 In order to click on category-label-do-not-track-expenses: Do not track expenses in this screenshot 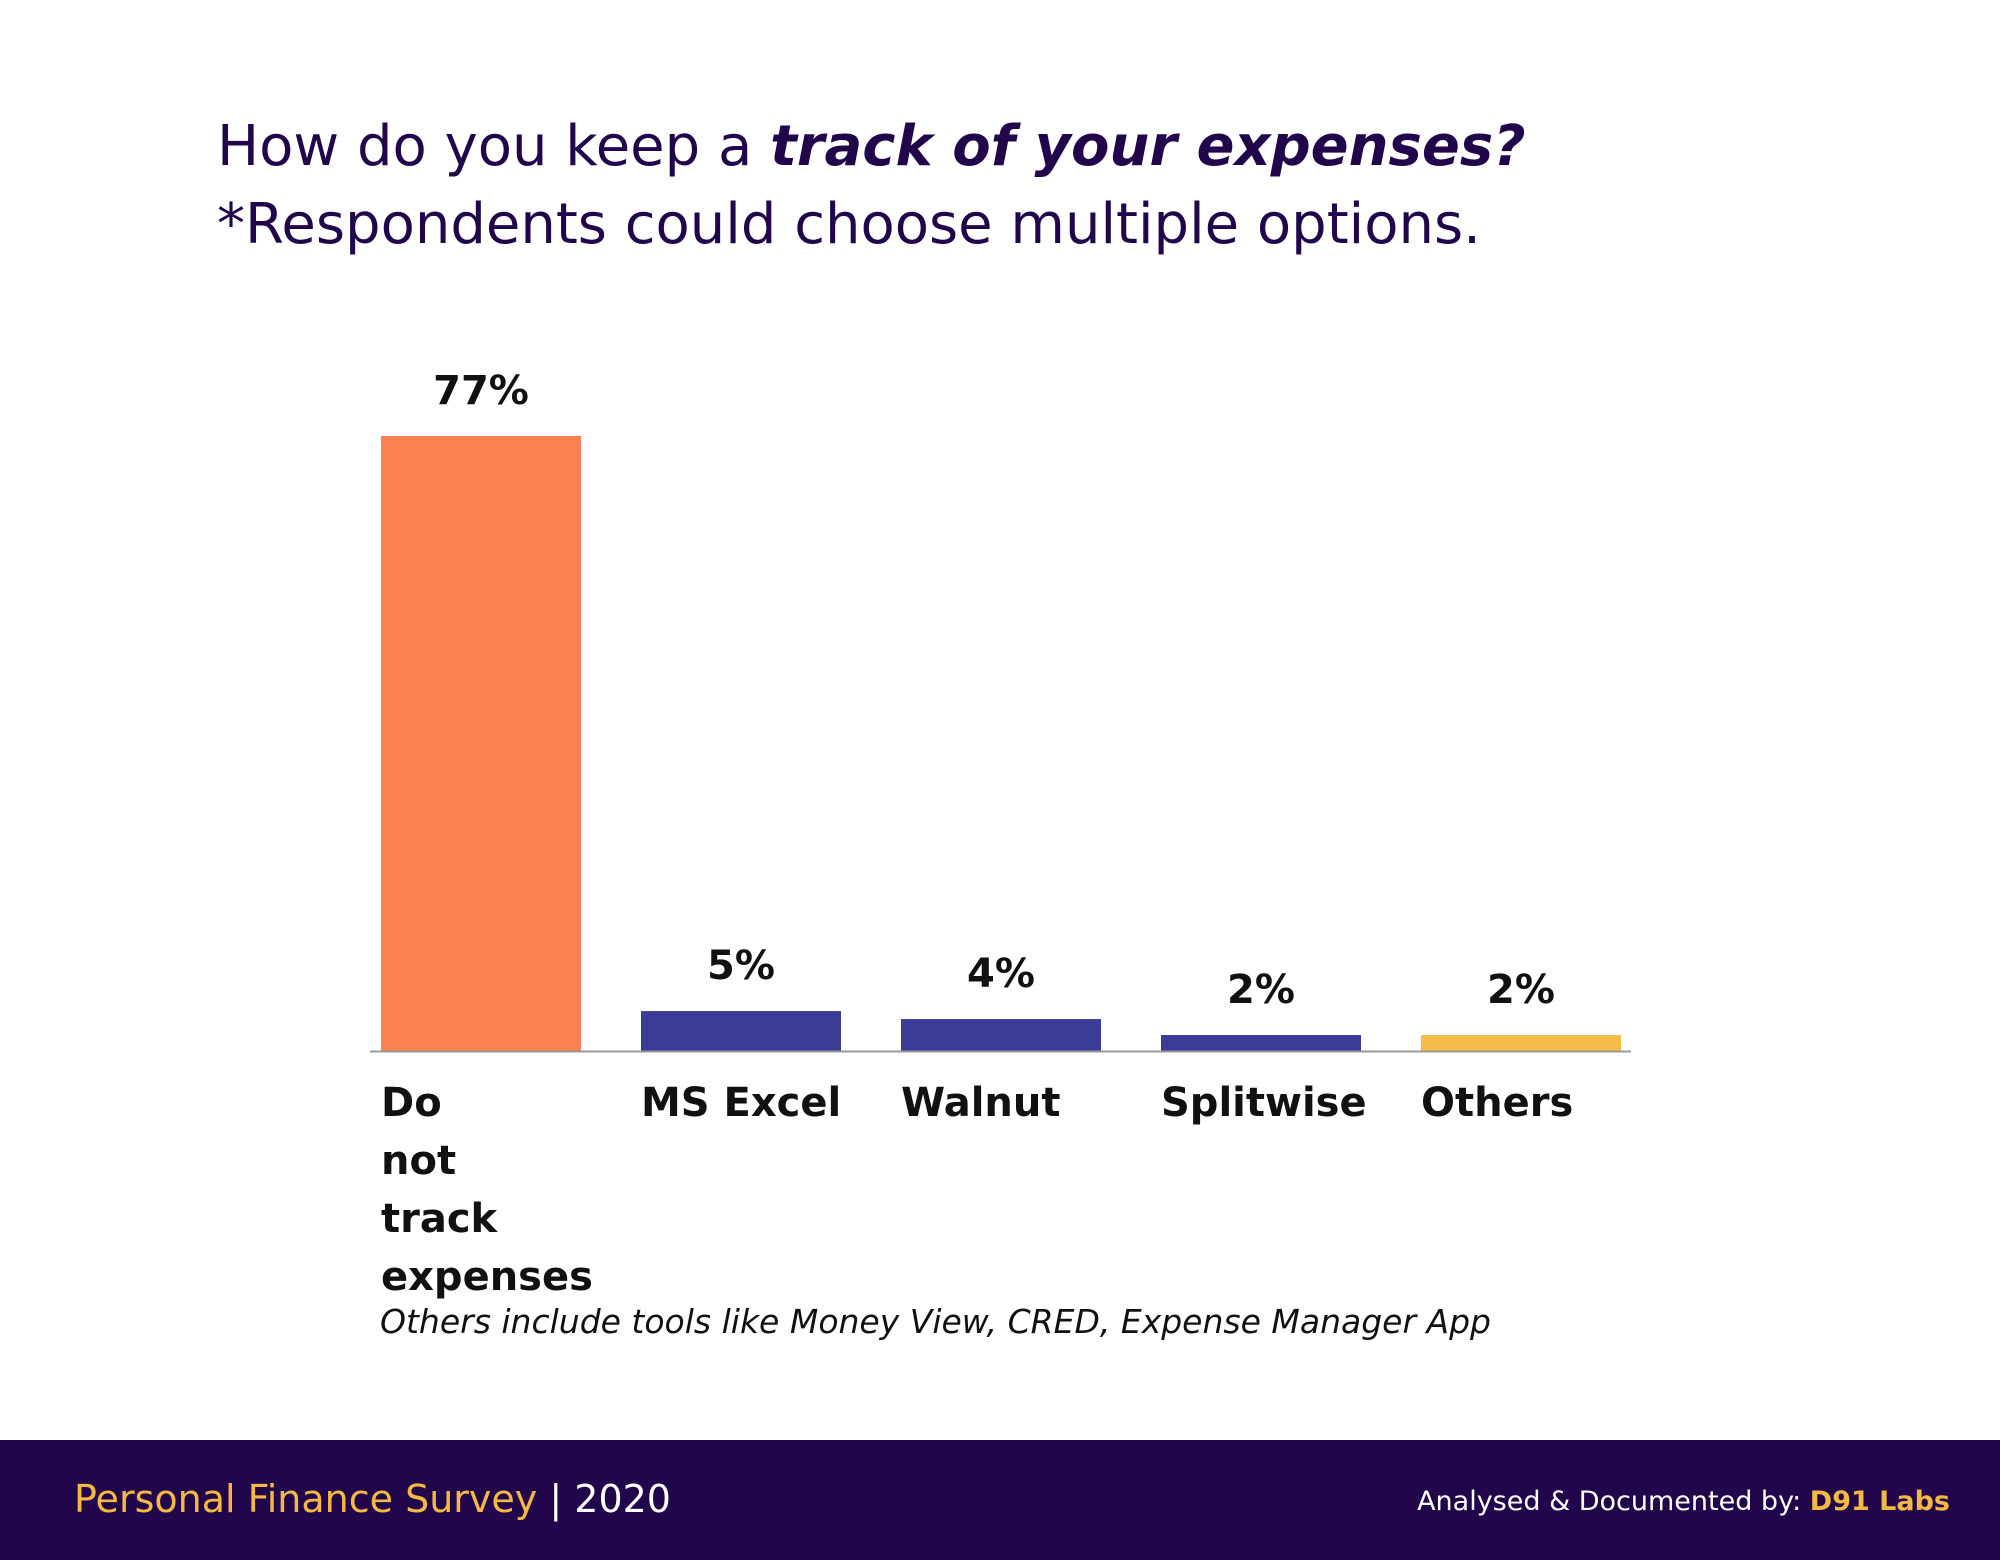, I will do `click(487, 1190)`.